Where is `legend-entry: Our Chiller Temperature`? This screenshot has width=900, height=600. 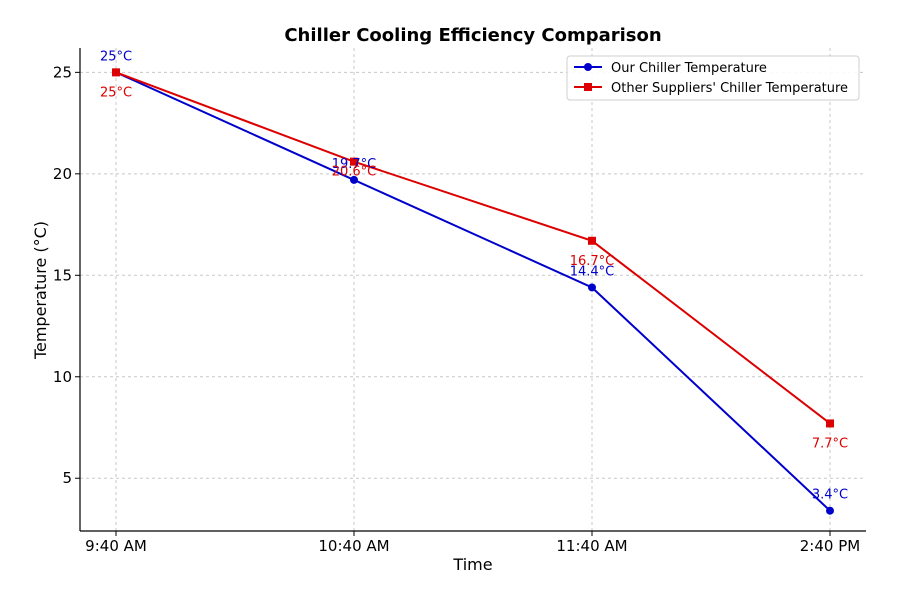
legend-entry: Our Chiller Temperature is located at coordinates (670, 68).